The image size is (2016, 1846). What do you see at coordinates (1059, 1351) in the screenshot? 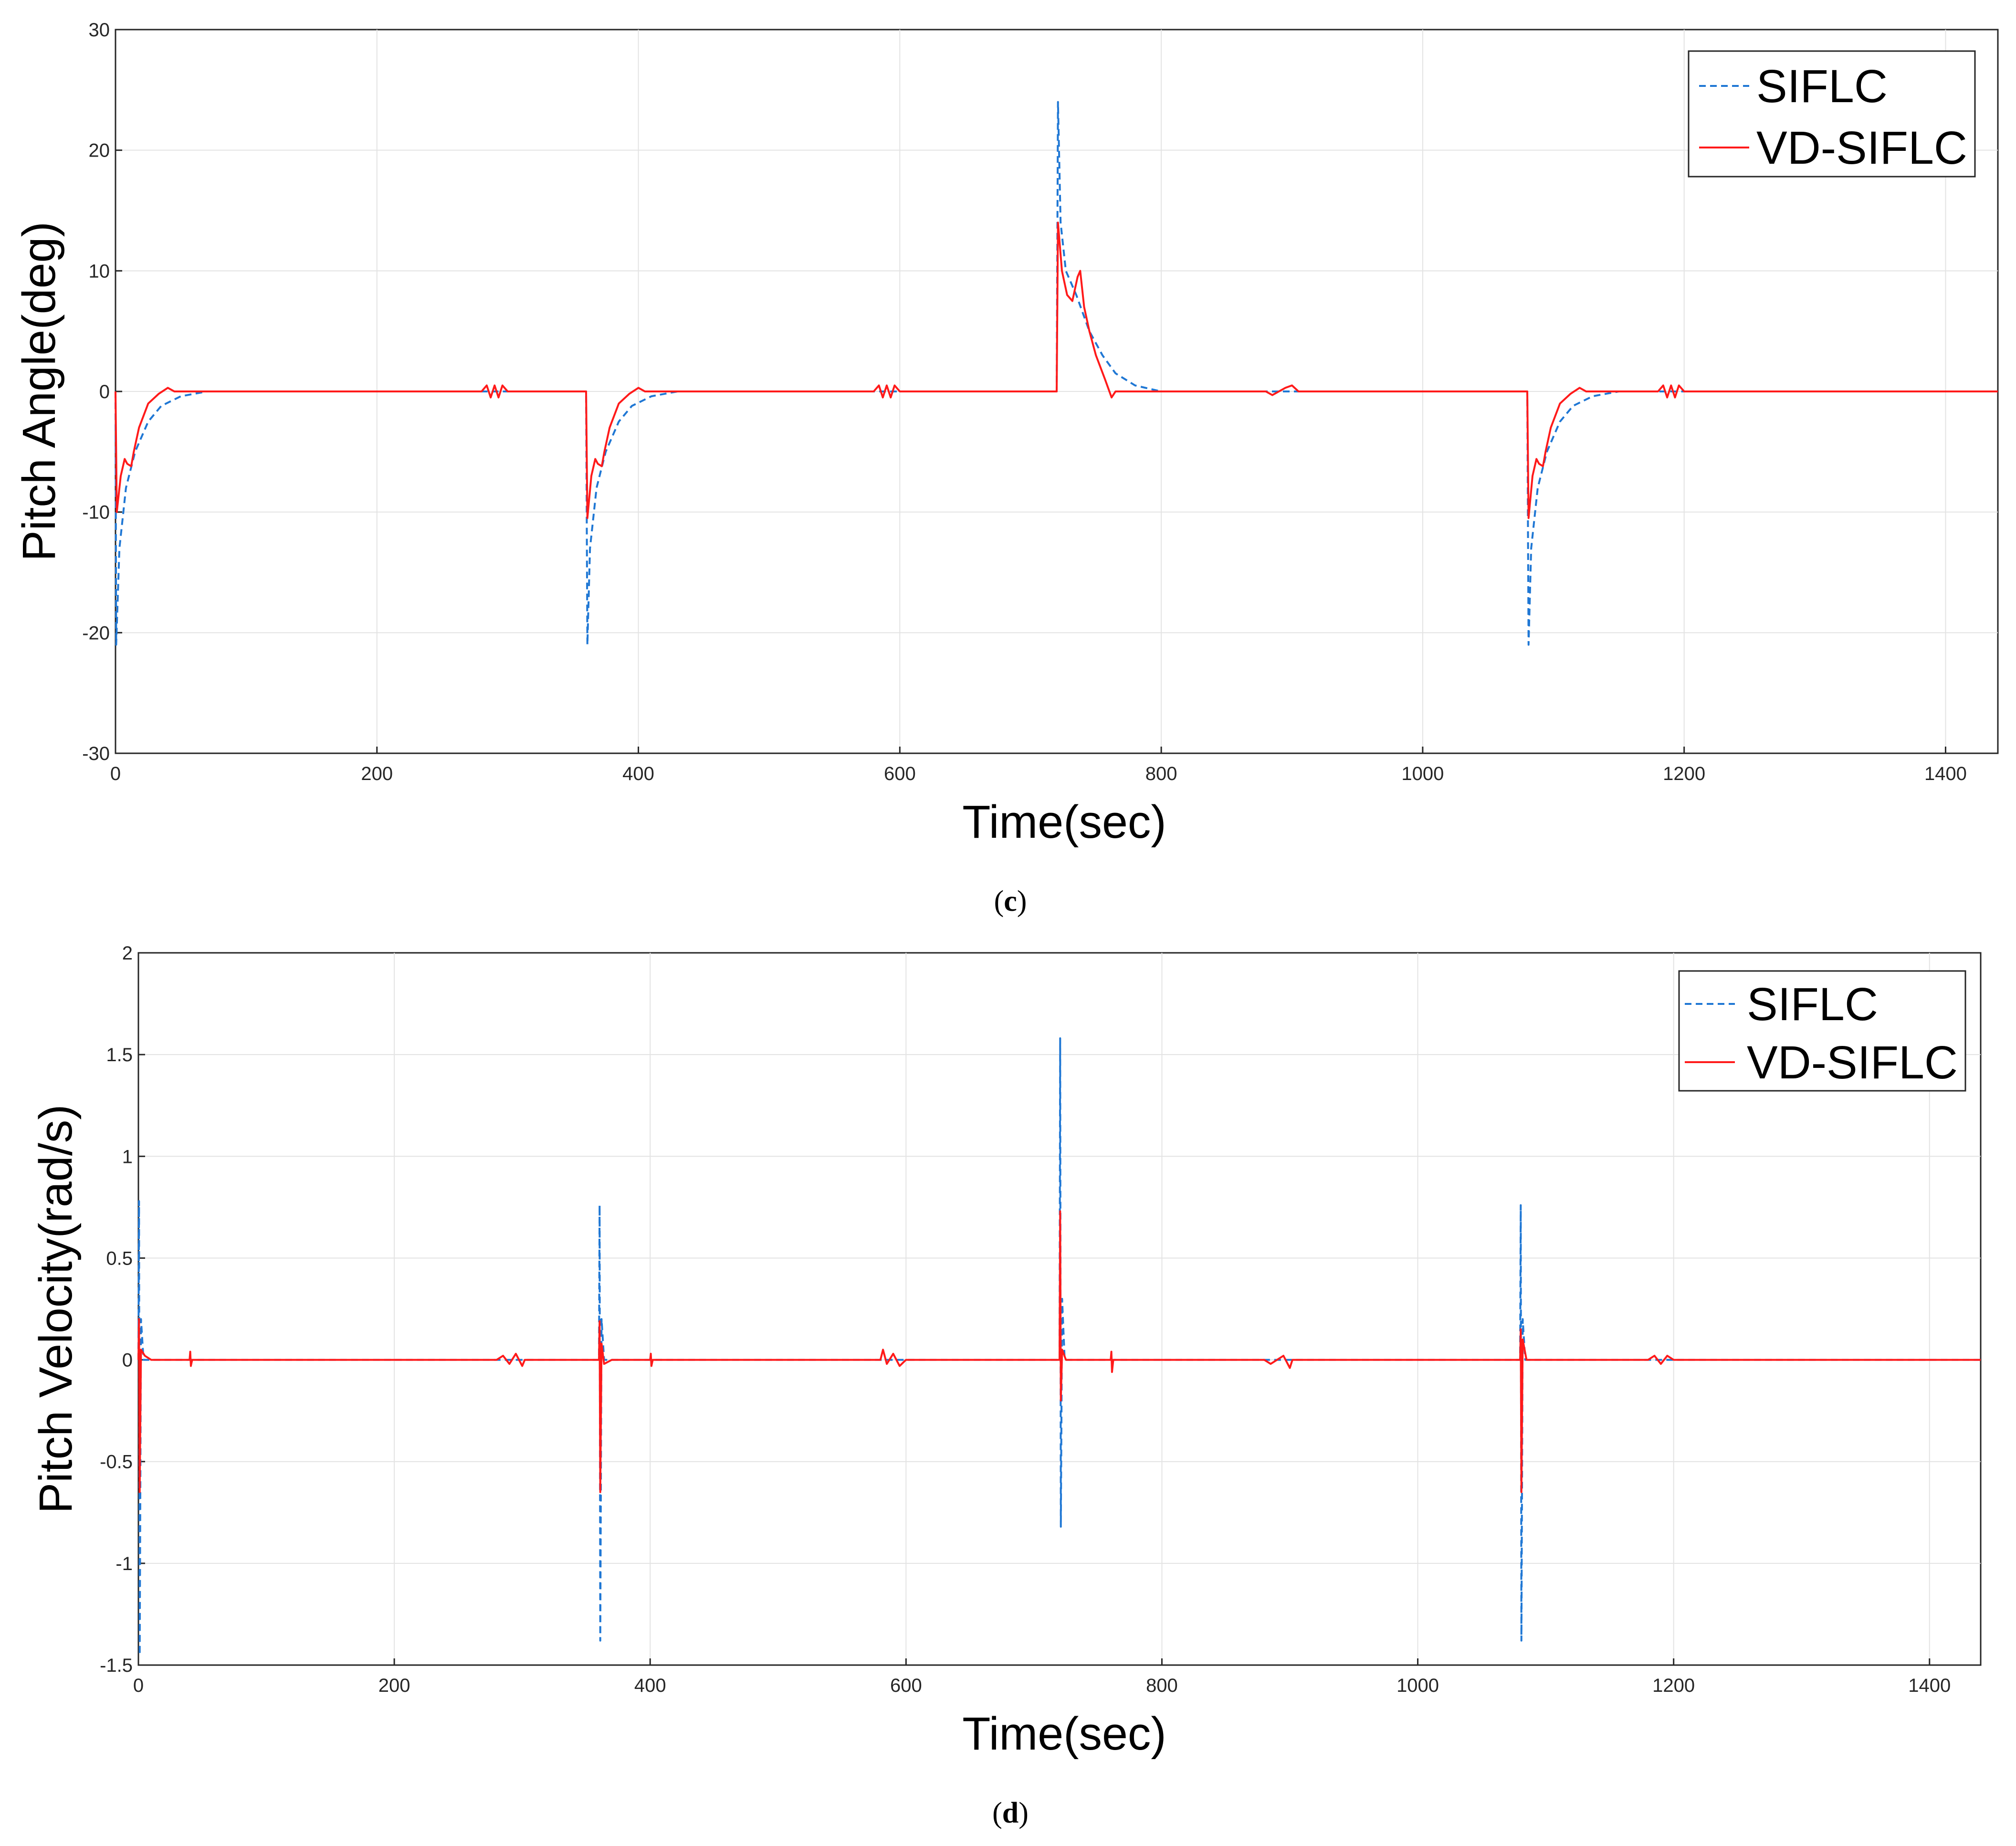
I see `series-line-vd-siflc` at bounding box center [1059, 1351].